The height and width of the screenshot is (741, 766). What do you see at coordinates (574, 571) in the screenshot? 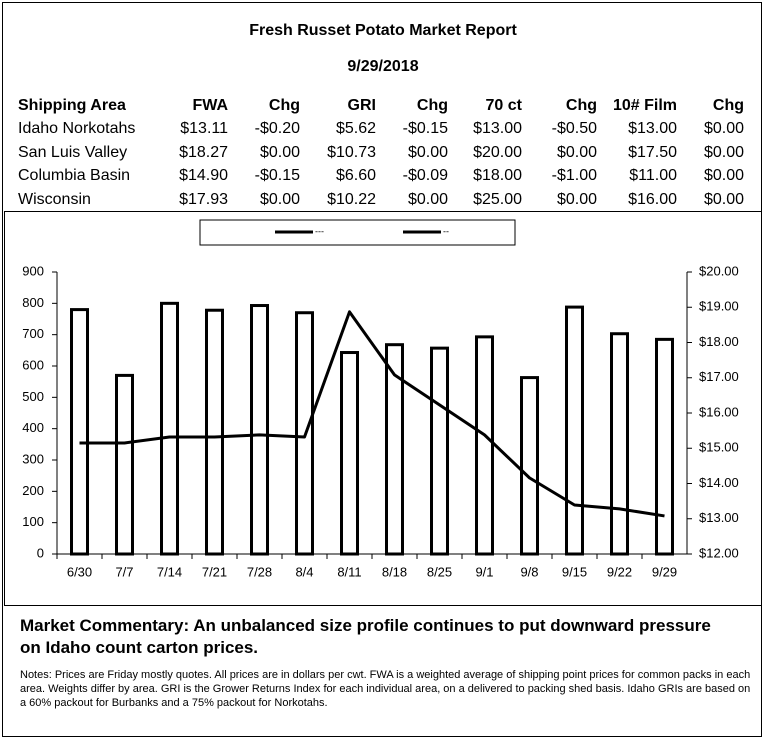
I see `x-tick-label: 9/15` at bounding box center [574, 571].